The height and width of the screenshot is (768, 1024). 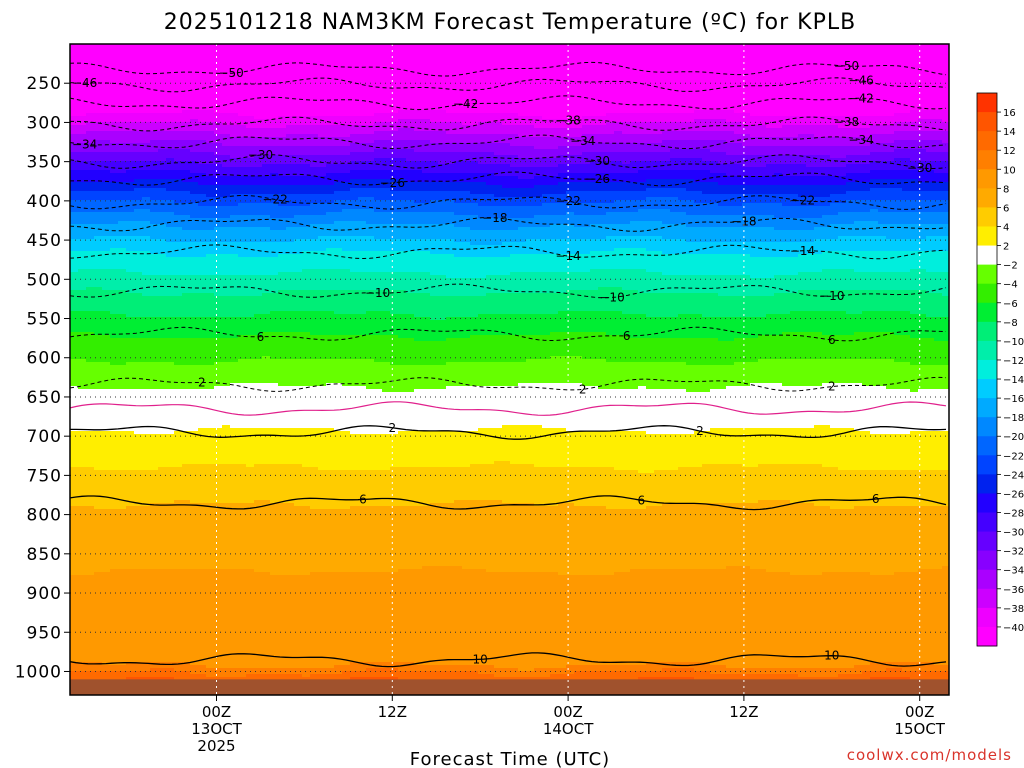 What do you see at coordinates (508, 142) in the screenshot?
I see `isotherm--34` at bounding box center [508, 142].